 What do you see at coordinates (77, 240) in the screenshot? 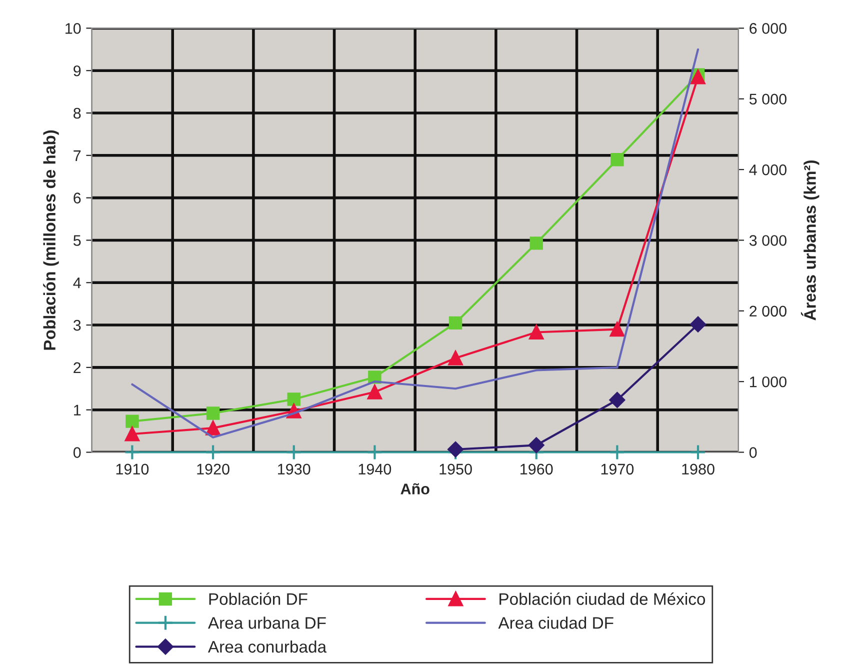
I see `y-tick-label: 5` at bounding box center [77, 240].